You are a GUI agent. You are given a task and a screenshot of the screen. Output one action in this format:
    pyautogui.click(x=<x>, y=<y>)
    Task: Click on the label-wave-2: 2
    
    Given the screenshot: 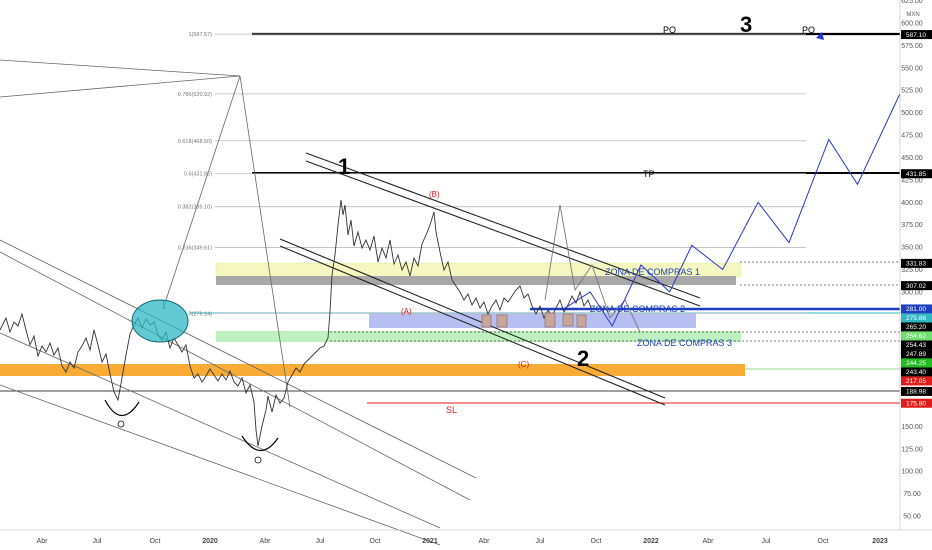 What is the action you would take?
    pyautogui.click(x=583, y=358)
    